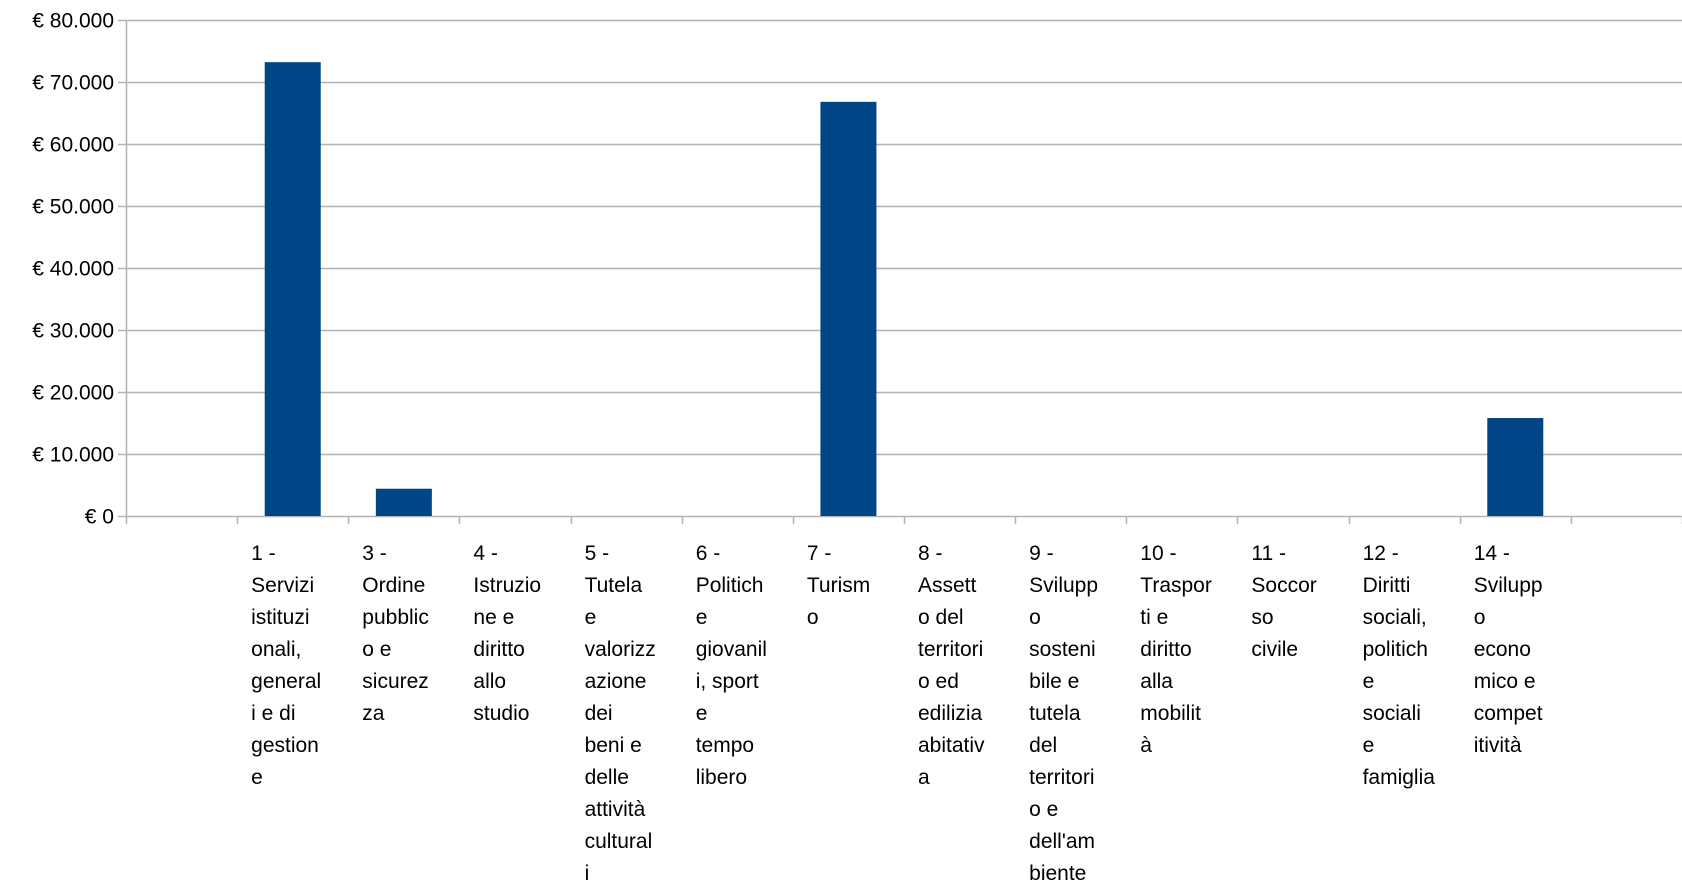 The image size is (1682, 884). What do you see at coordinates (1381, 553) in the screenshot?
I see `x-category-label-line: 12 -` at bounding box center [1381, 553].